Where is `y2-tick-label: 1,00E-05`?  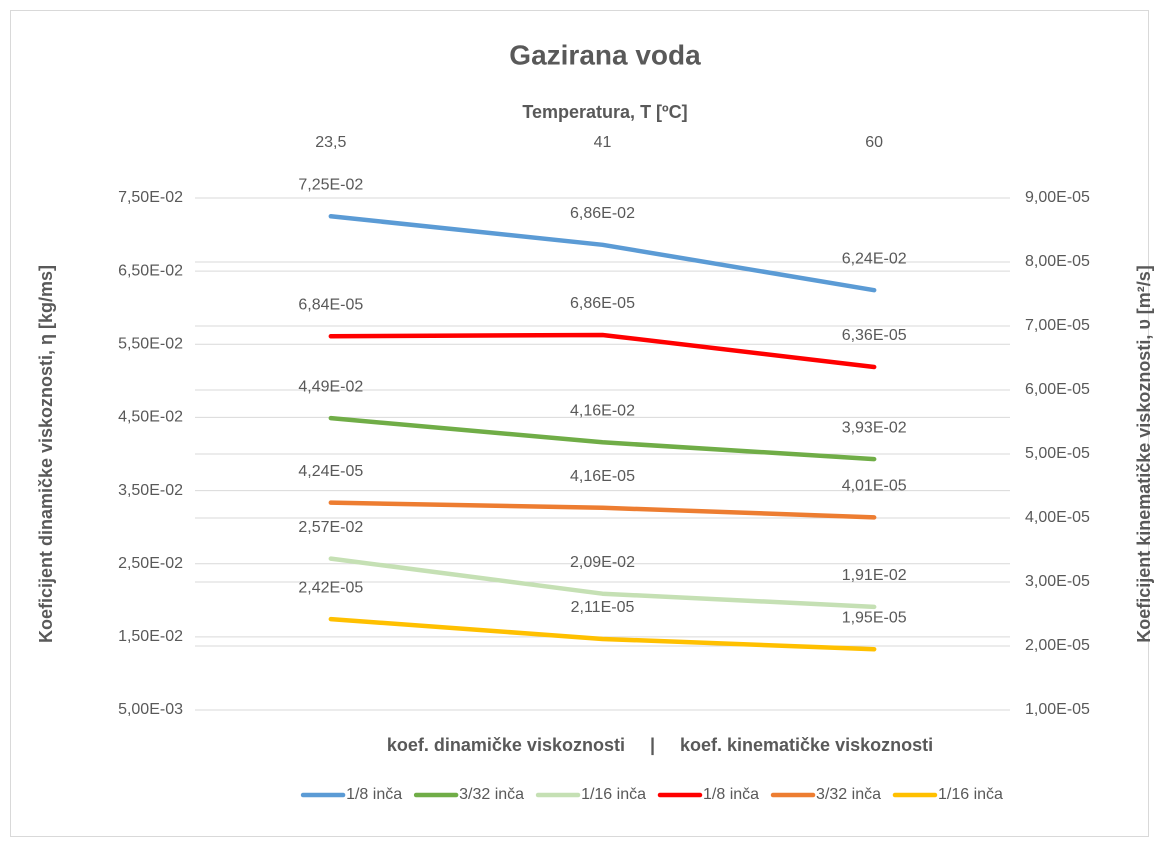 y2-tick-label: 1,00E-05 is located at coordinates (1057, 709).